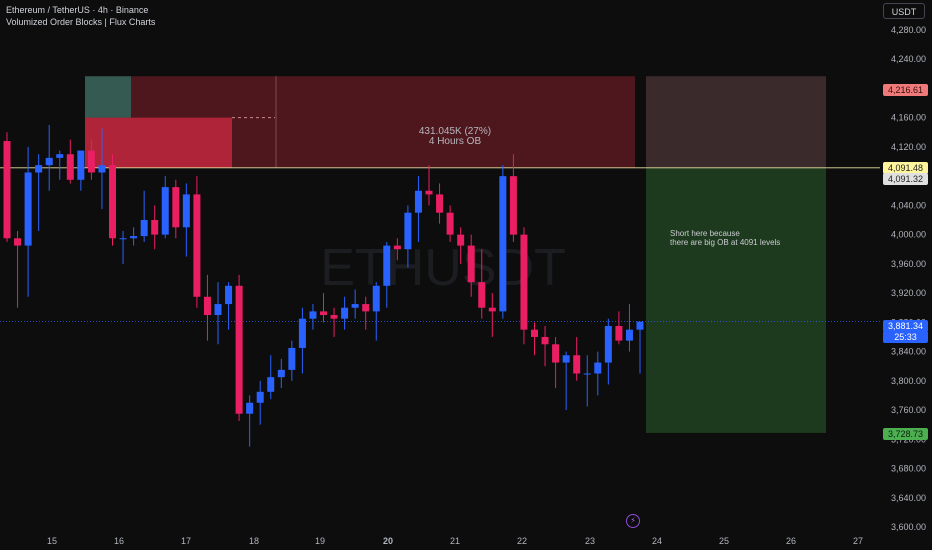 The height and width of the screenshot is (550, 932). I want to click on chart-title: Ethereum / TetherUS · 4h · Binance, so click(77, 10).